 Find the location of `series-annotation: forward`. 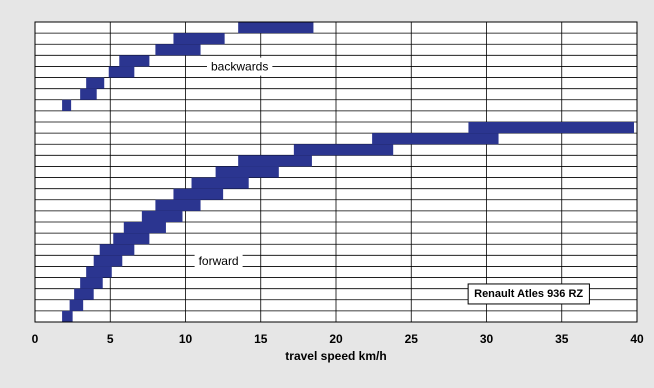

series-annotation: forward is located at coordinates (219, 261).